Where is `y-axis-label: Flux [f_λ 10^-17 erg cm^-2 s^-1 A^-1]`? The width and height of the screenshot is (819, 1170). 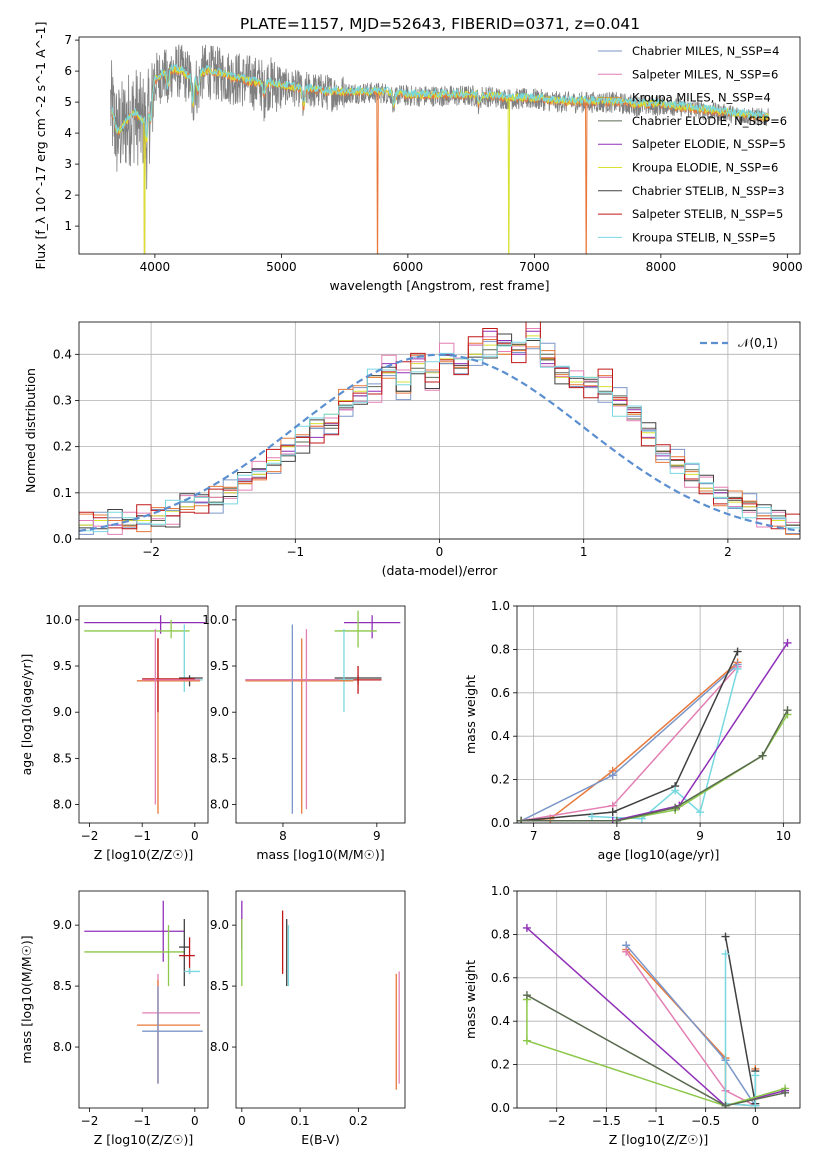 y-axis-label: Flux [f_λ 10^-17 erg cm^-2 s^-1 A^-1] is located at coordinates (40, 146).